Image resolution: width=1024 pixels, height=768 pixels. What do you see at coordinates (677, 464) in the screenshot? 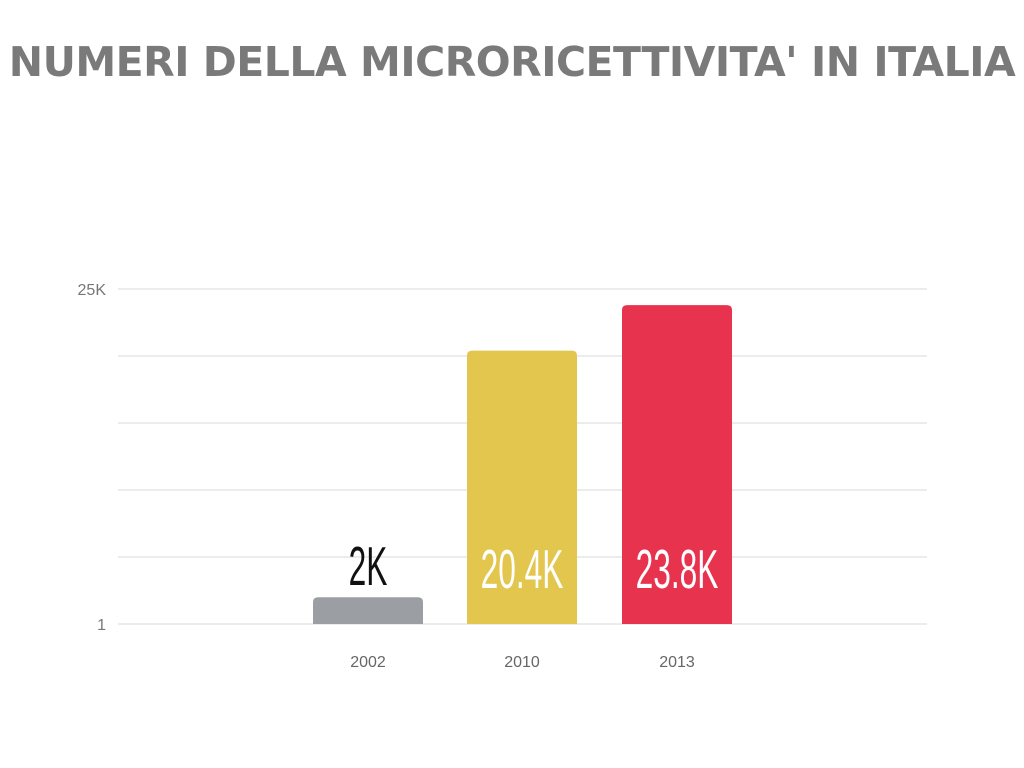
I see `bar-2013` at bounding box center [677, 464].